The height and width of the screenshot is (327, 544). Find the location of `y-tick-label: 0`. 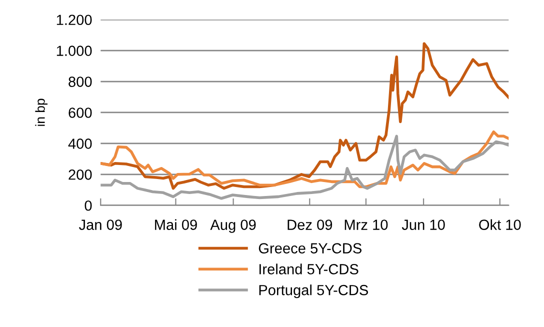

y-tick-label: 0 is located at coordinates (88, 205).